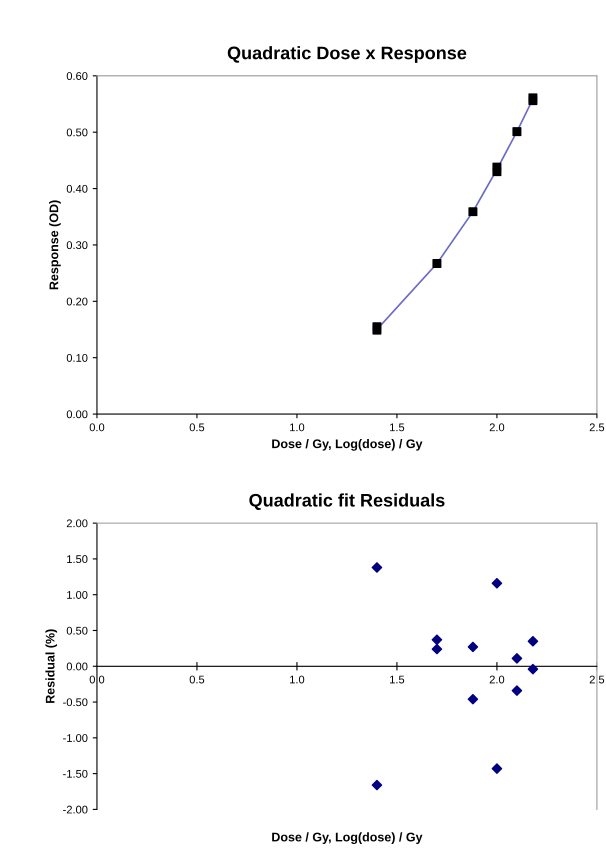 The height and width of the screenshot is (852, 606). I want to click on y-tick-label: 0.20, so click(77, 302).